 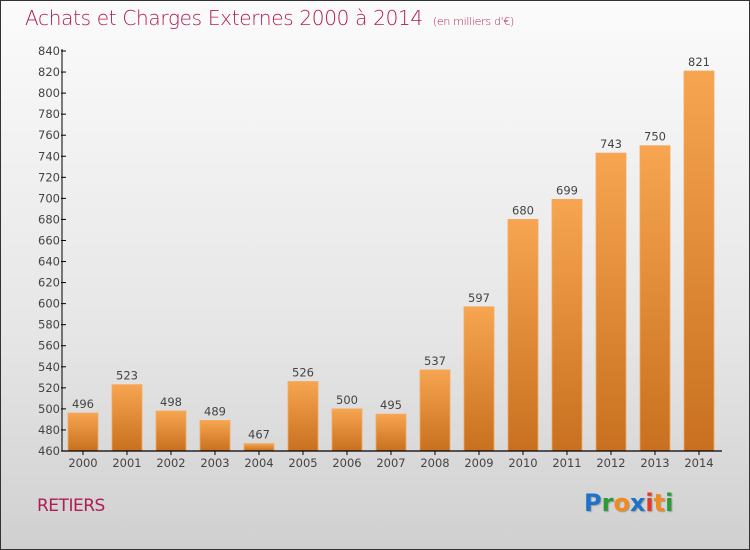 I want to click on logo-letter: x, so click(x=637, y=503).